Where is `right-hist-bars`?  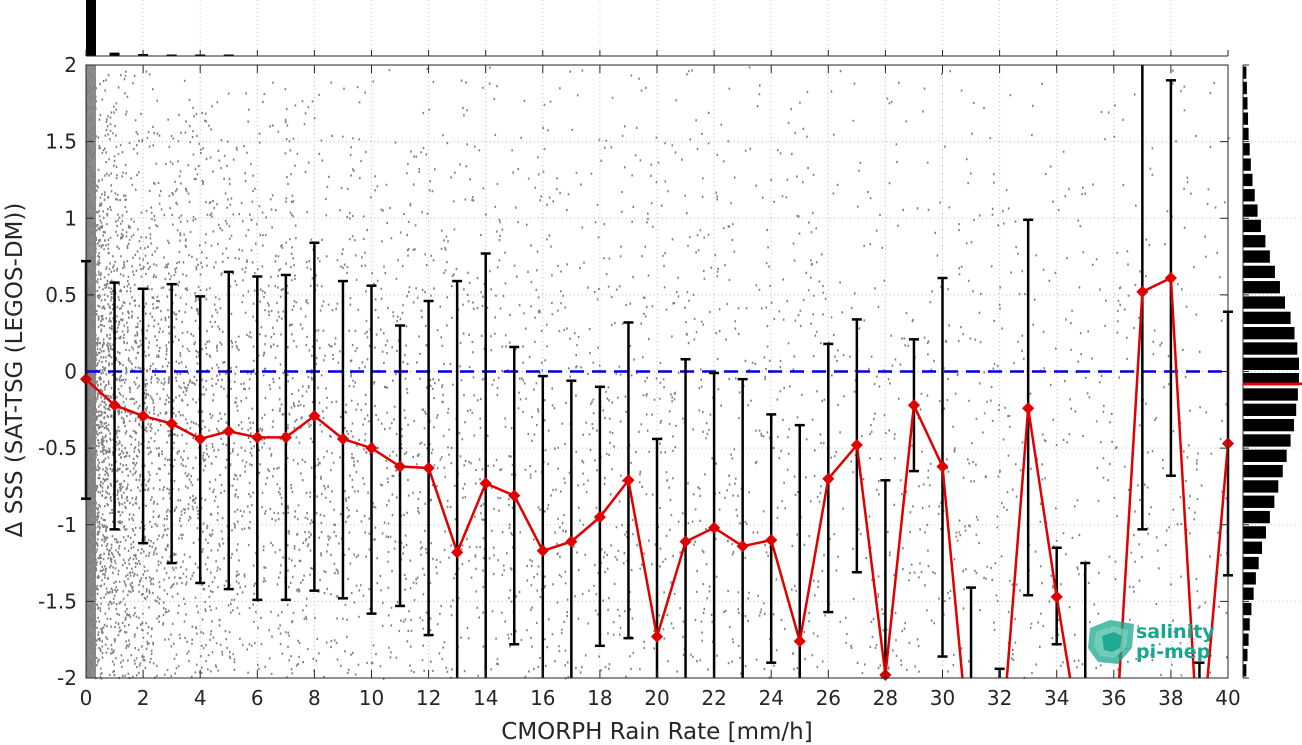
right-hist-bars is located at coordinates (1271, 371).